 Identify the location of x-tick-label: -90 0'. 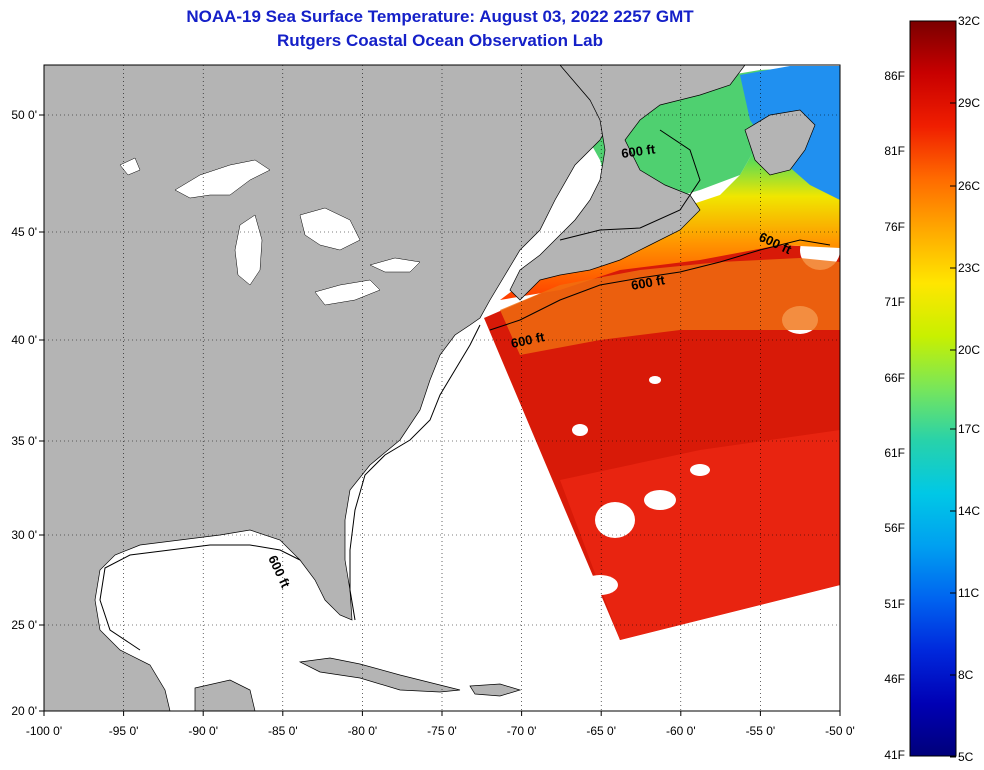
(203, 731).